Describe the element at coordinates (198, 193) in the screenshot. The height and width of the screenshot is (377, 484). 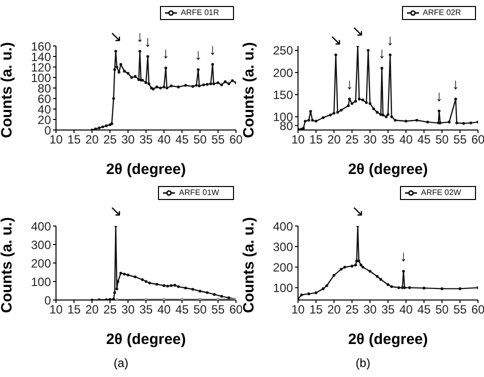
I see `legend-label: ARFE 01W` at that location.